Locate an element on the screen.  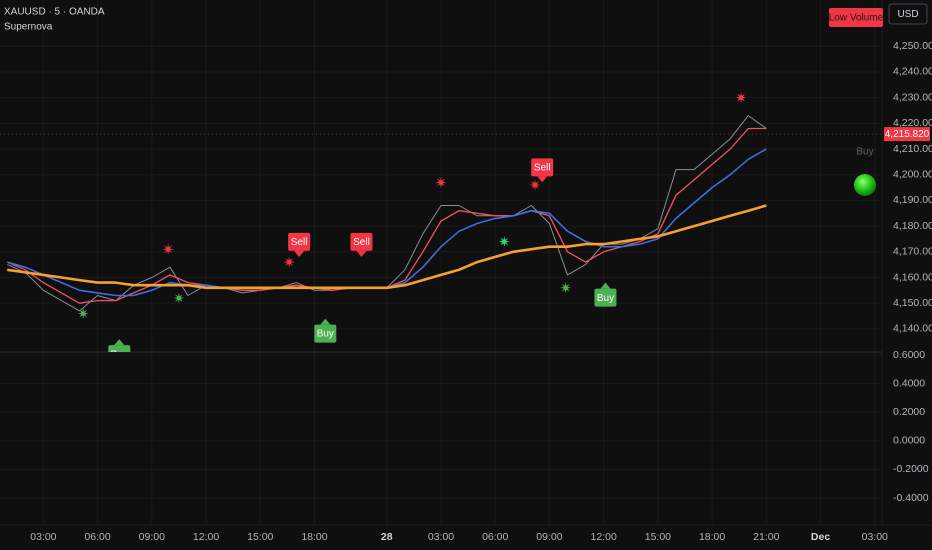
status-orb is located at coordinates (865, 185).